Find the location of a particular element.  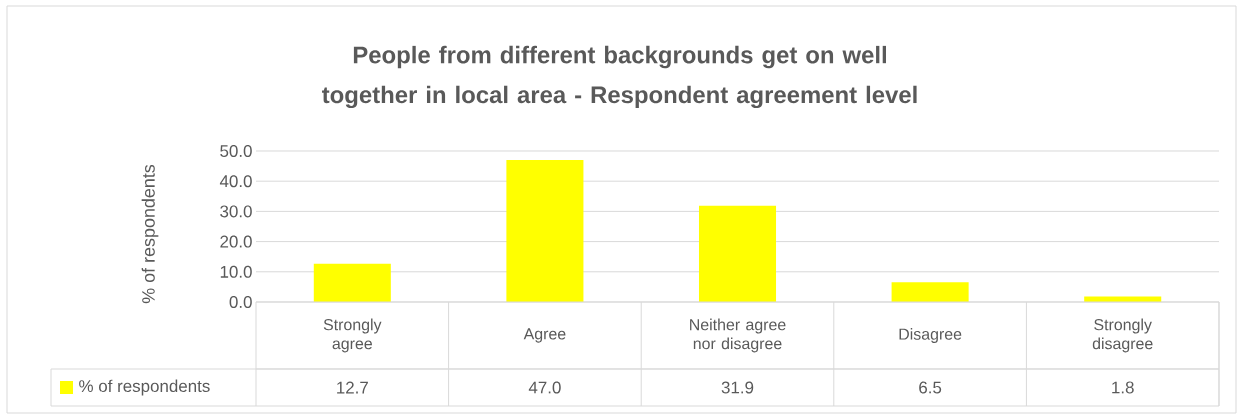

data-label: 47.0 is located at coordinates (544, 387).